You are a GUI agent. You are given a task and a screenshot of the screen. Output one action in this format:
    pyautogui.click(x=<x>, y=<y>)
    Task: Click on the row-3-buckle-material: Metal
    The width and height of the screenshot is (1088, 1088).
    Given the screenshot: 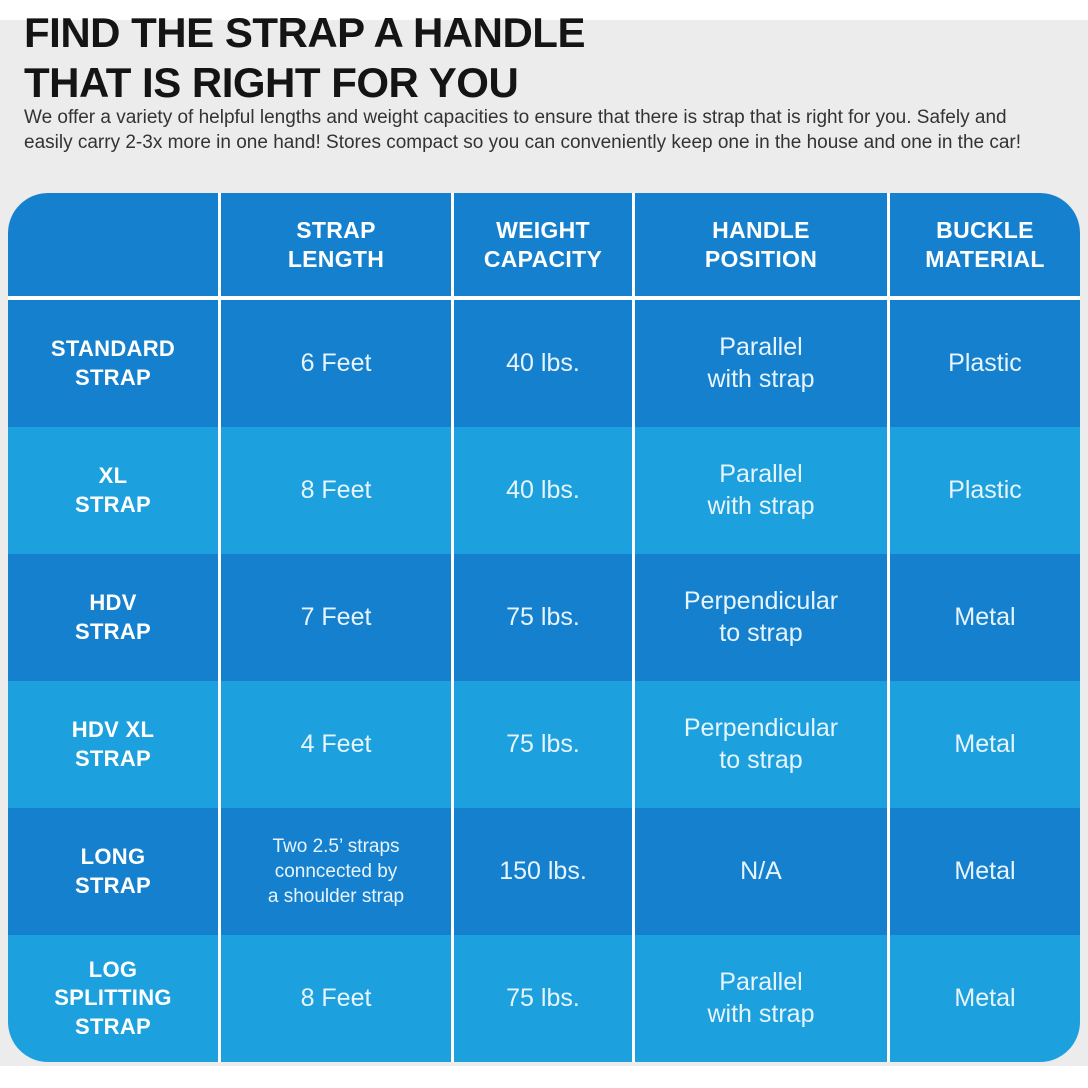 What is the action you would take?
    pyautogui.click(x=985, y=744)
    